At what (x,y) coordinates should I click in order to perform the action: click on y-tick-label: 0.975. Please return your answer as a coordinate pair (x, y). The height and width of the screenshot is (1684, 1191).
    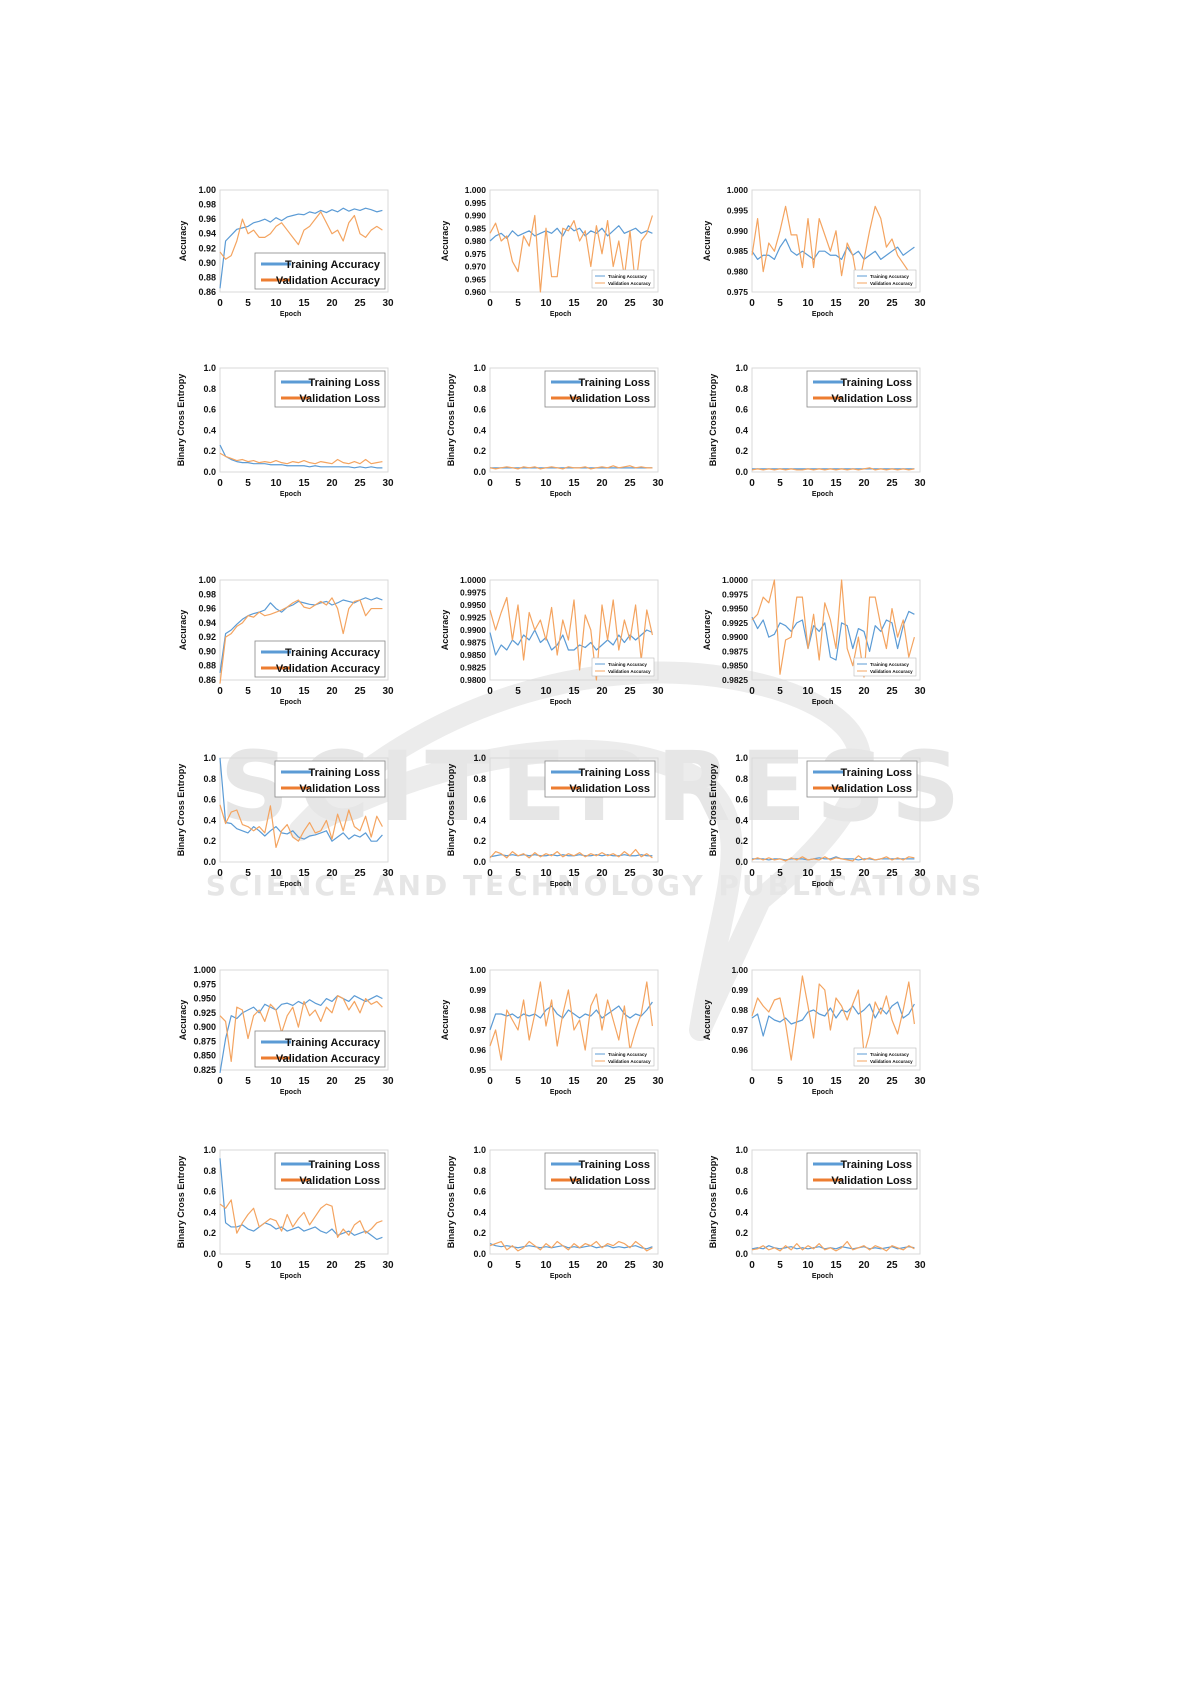
    Looking at the image, I should click on (476, 254).